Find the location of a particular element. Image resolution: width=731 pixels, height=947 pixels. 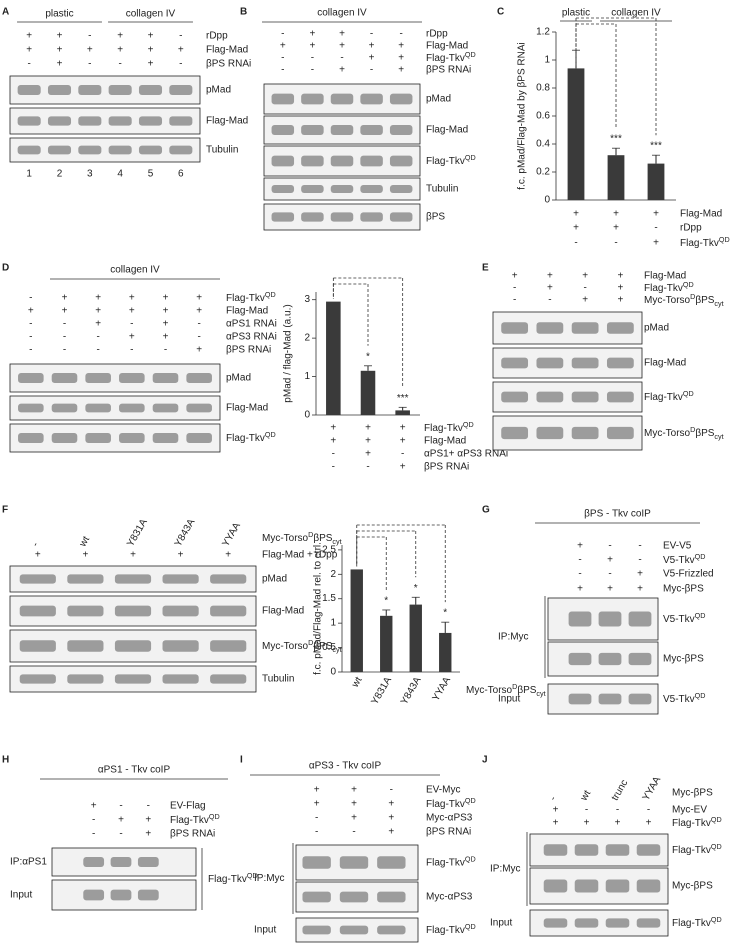

y-tick-label: 0.8 is located at coordinates (543, 88).